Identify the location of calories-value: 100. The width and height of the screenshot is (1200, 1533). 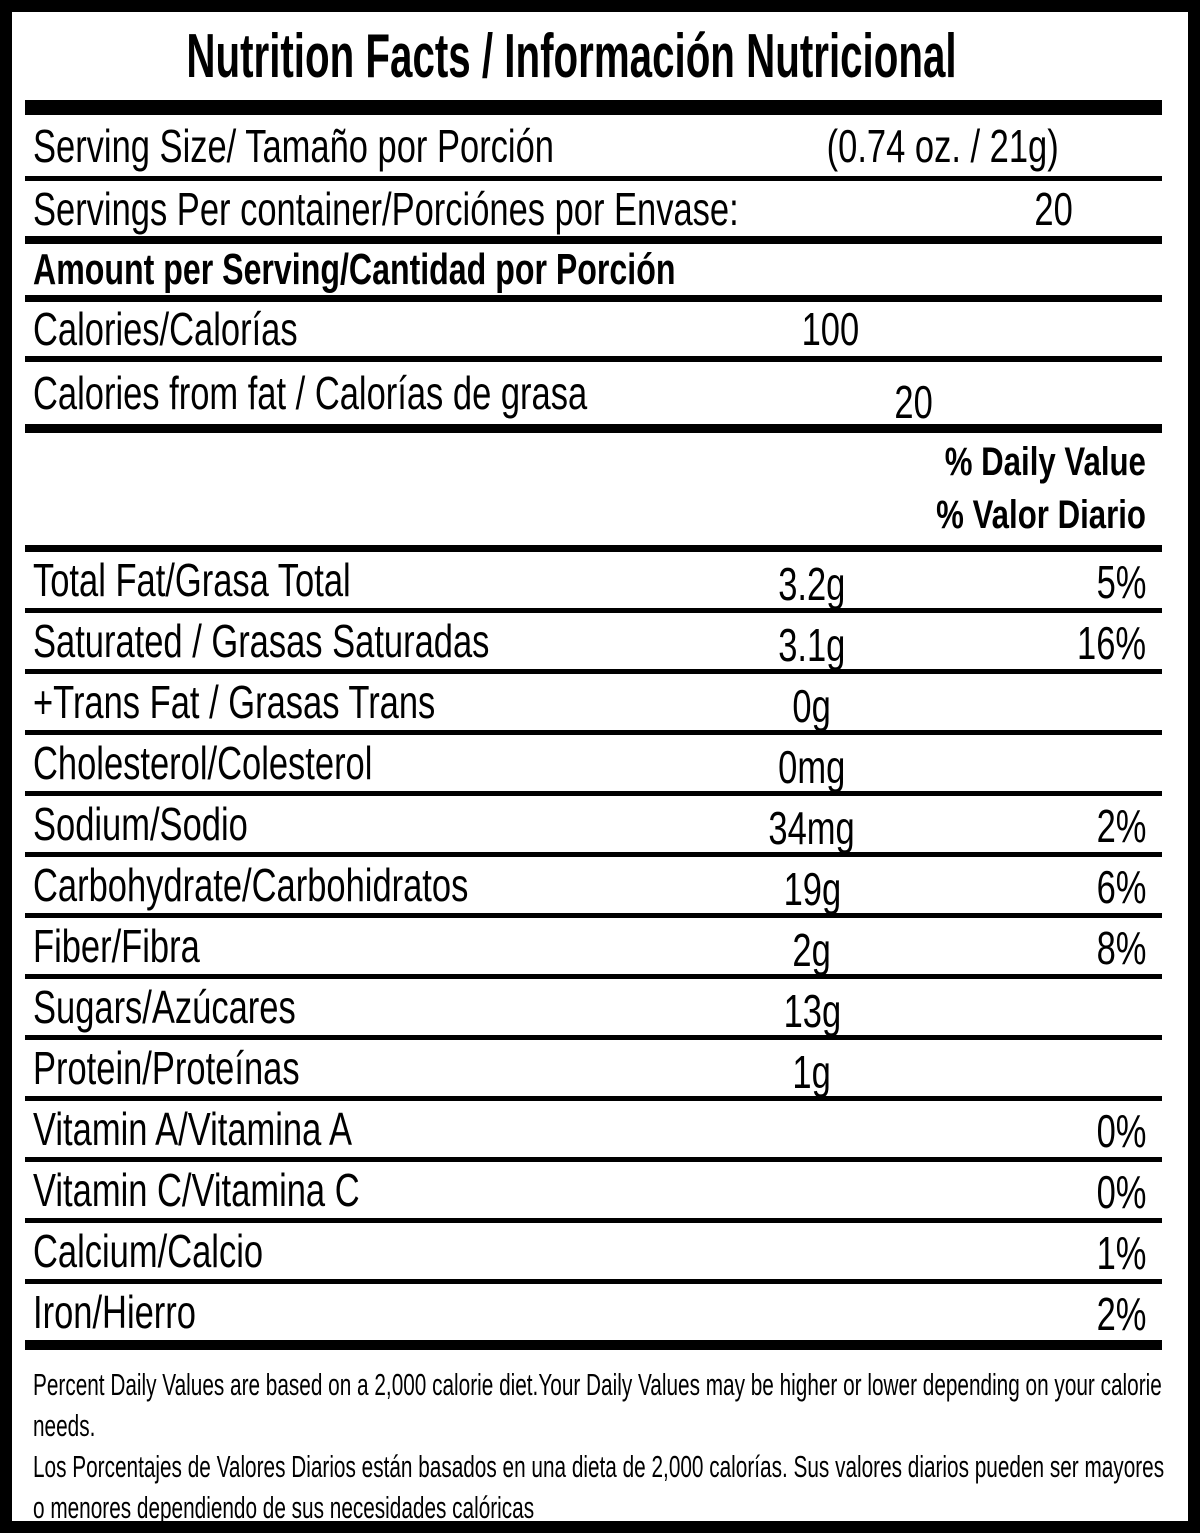
(830, 329).